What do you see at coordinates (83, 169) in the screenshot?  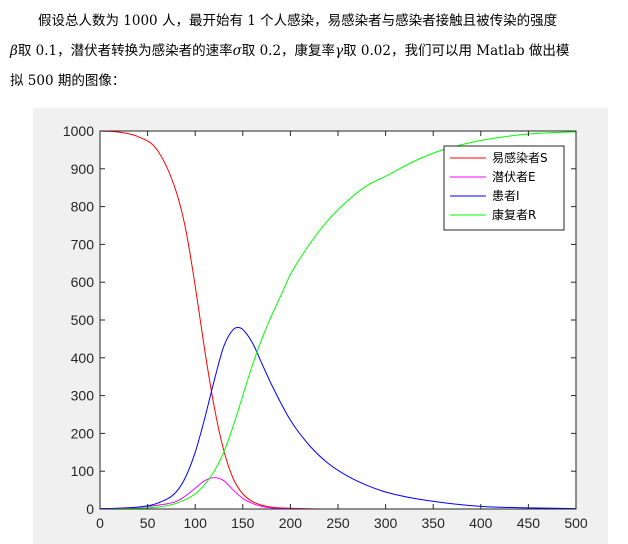 I see `y-tick-label: 900` at bounding box center [83, 169].